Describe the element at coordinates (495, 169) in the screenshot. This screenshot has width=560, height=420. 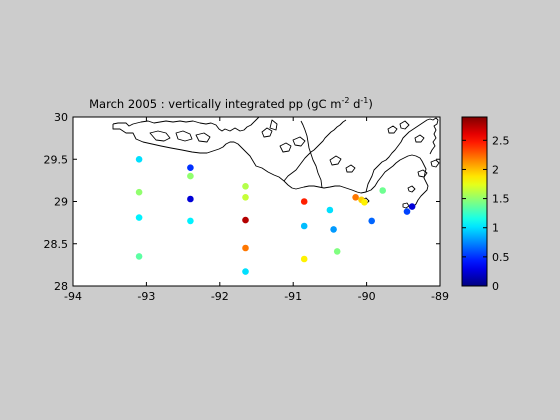
I see `colorbar-tick-label: 2` at that location.